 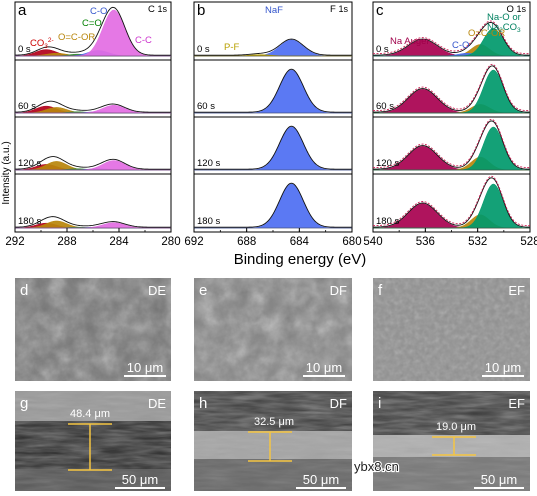 I want to click on y-axis-label: Intensity (a.u.), so click(x=6, y=172).